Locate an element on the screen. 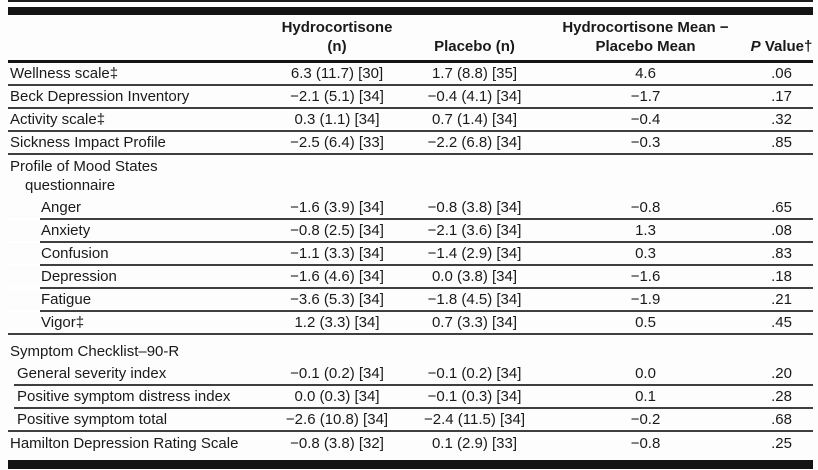 The height and width of the screenshot is (470, 818). row-label: Hamilton Depression Rating Scale is located at coordinates (124, 443).